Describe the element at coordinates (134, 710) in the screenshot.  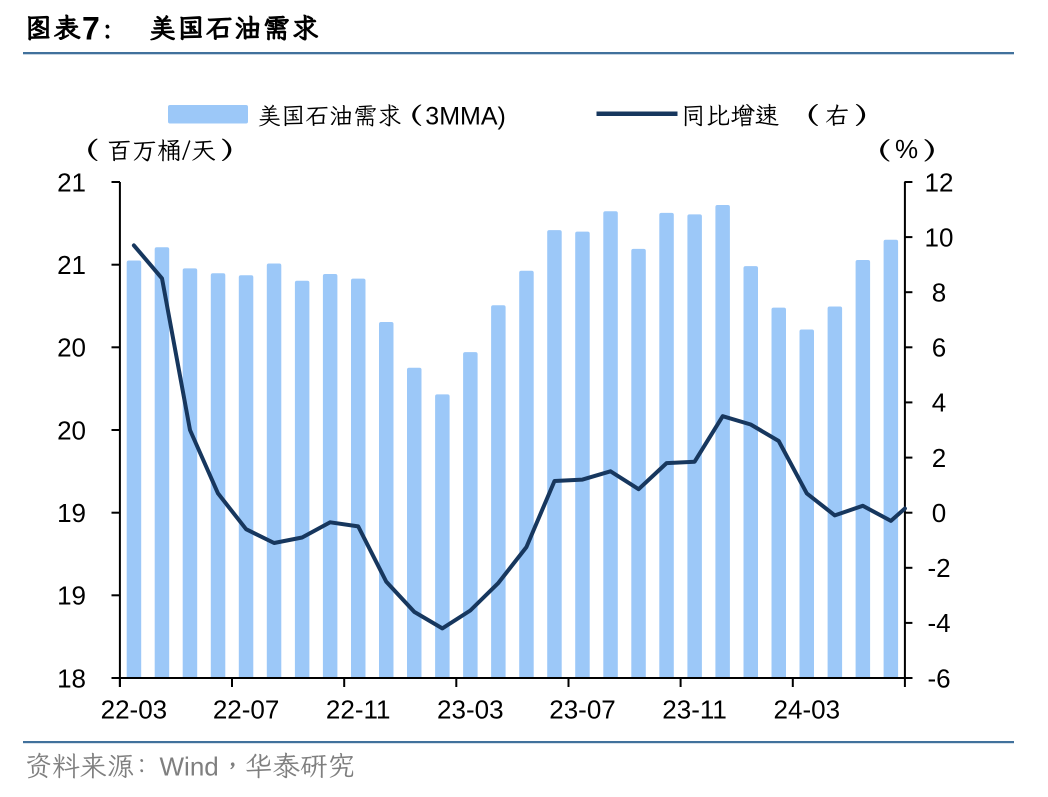
I see `svg-text: 22-03` at that location.